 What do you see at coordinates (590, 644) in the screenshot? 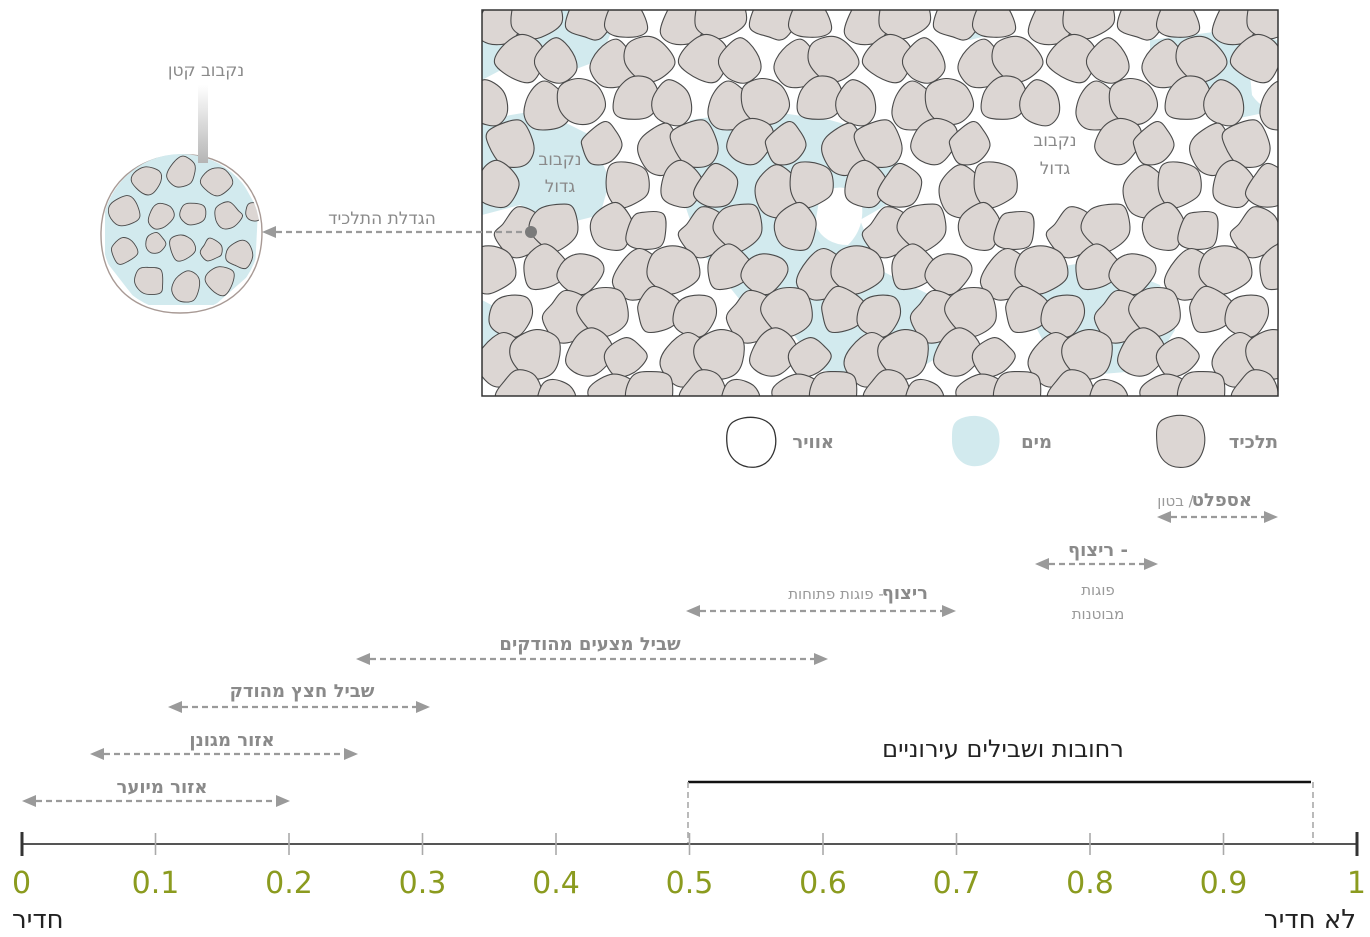
I see `range-base-path-label: שביל מצעים מהודקים` at bounding box center [590, 644].